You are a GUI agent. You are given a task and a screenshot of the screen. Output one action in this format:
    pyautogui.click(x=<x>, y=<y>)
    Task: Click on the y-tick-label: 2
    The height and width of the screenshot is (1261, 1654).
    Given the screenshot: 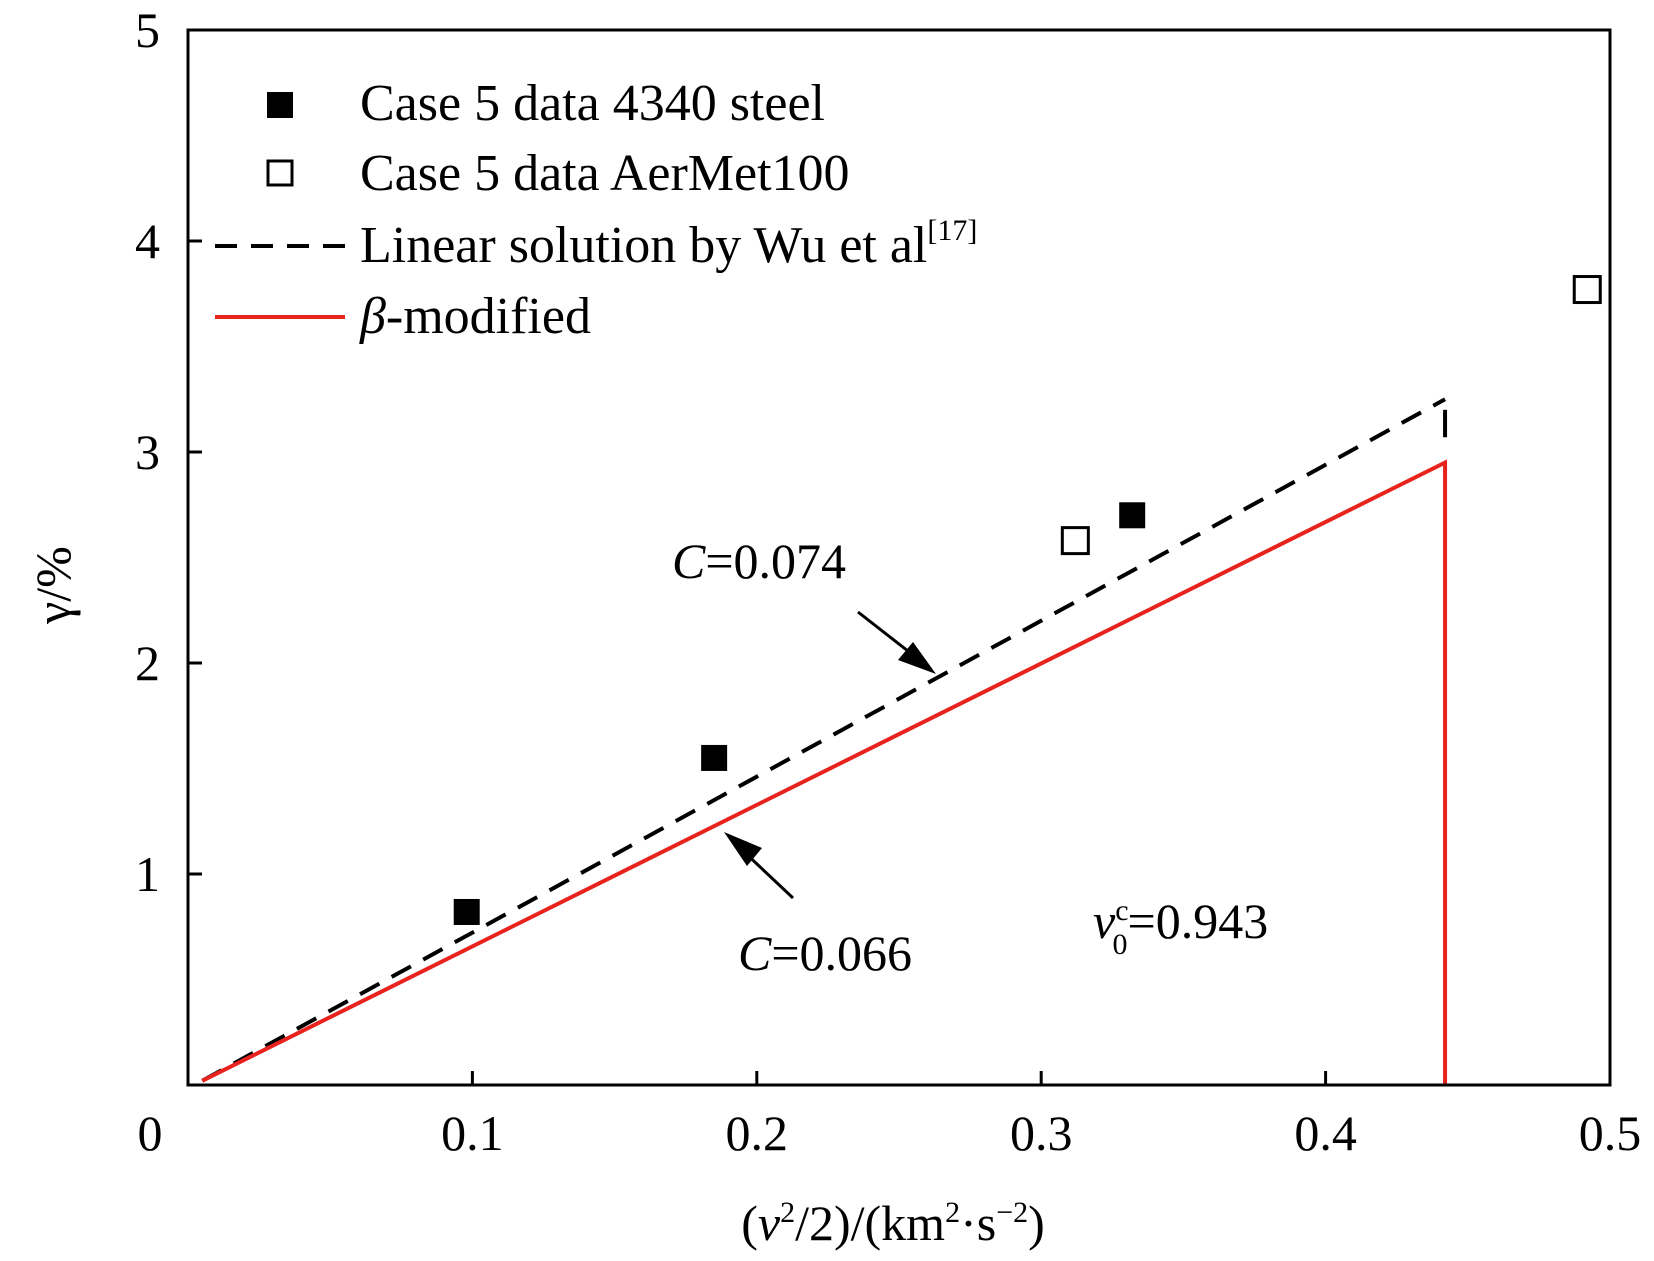 What is the action you would take?
    pyautogui.click(x=147, y=663)
    